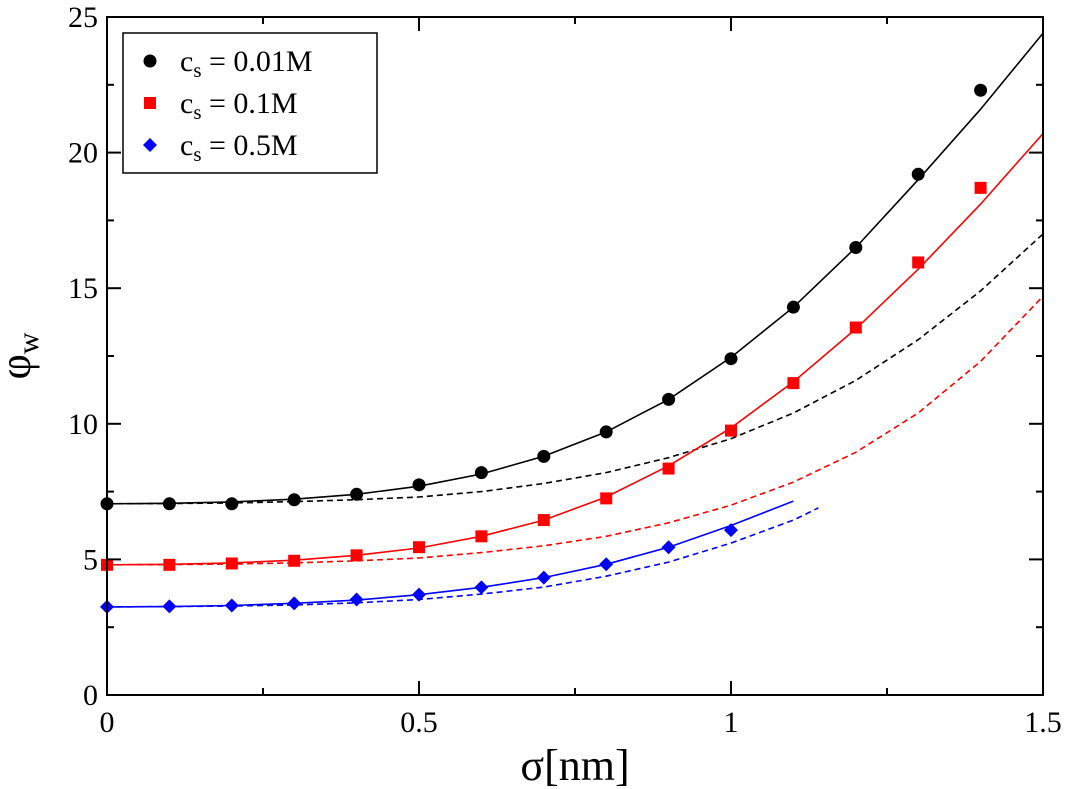 This screenshot has height=789, width=1070. What do you see at coordinates (83, 288) in the screenshot?
I see `y-tick-label: 15` at bounding box center [83, 288].